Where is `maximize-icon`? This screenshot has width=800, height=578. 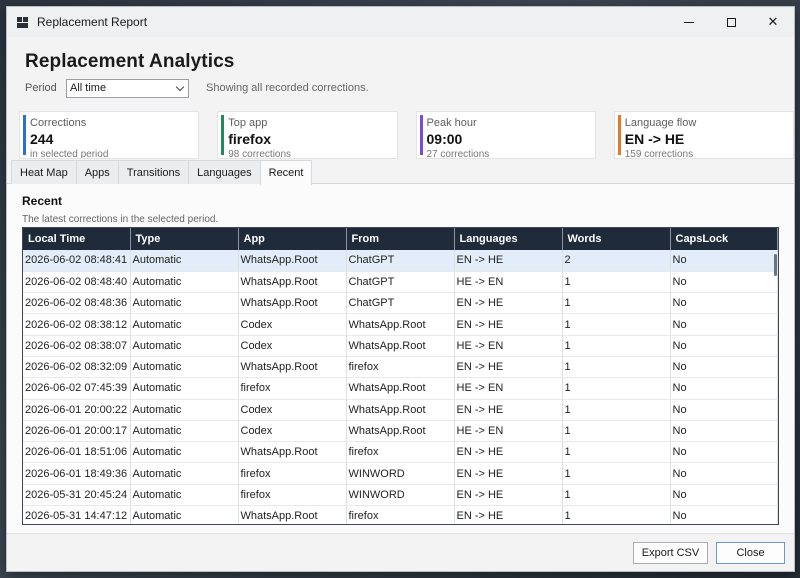 maximize-icon is located at coordinates (731, 22).